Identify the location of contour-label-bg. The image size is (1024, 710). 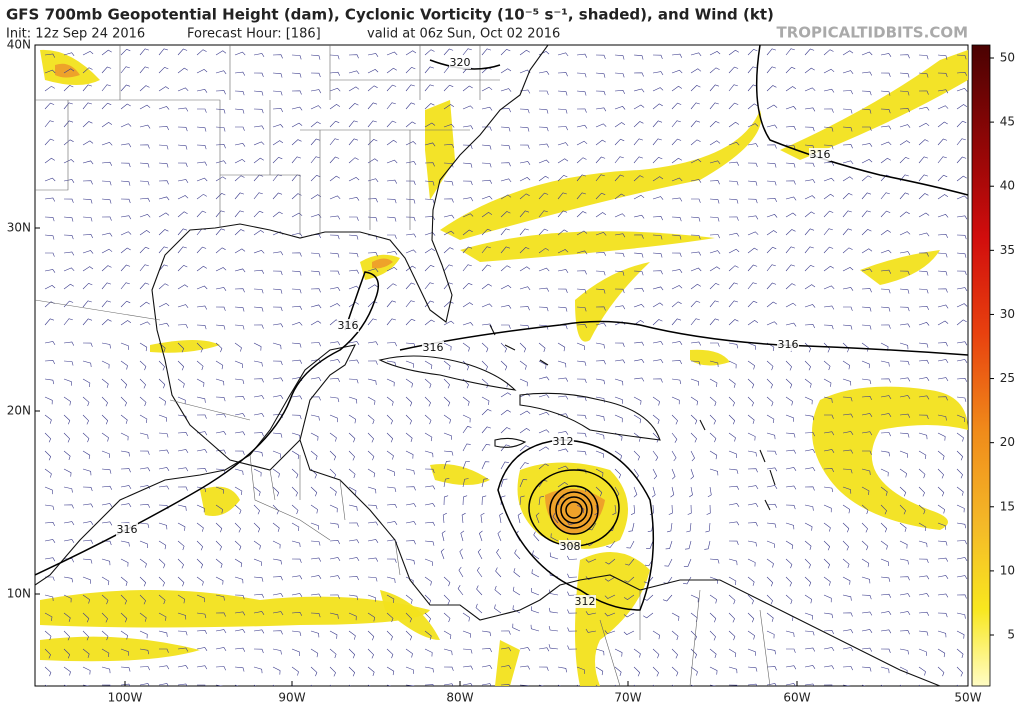
(127, 529).